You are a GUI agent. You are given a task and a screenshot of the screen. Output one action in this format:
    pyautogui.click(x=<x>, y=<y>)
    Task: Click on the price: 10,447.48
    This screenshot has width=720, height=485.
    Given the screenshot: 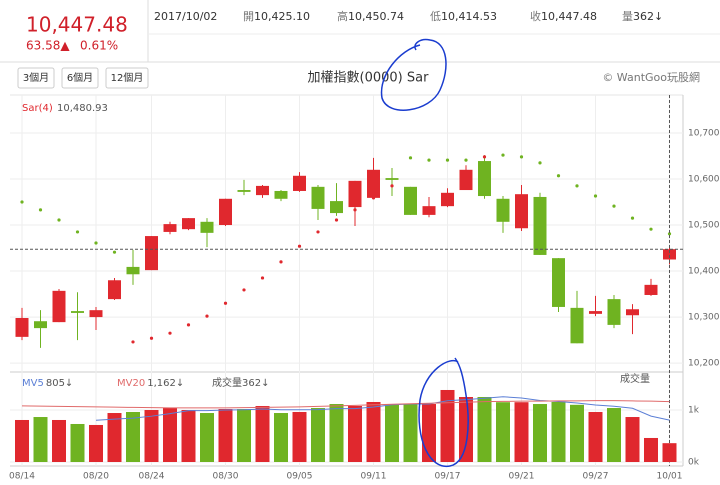 What is the action you would take?
    pyautogui.click(x=77, y=25)
    